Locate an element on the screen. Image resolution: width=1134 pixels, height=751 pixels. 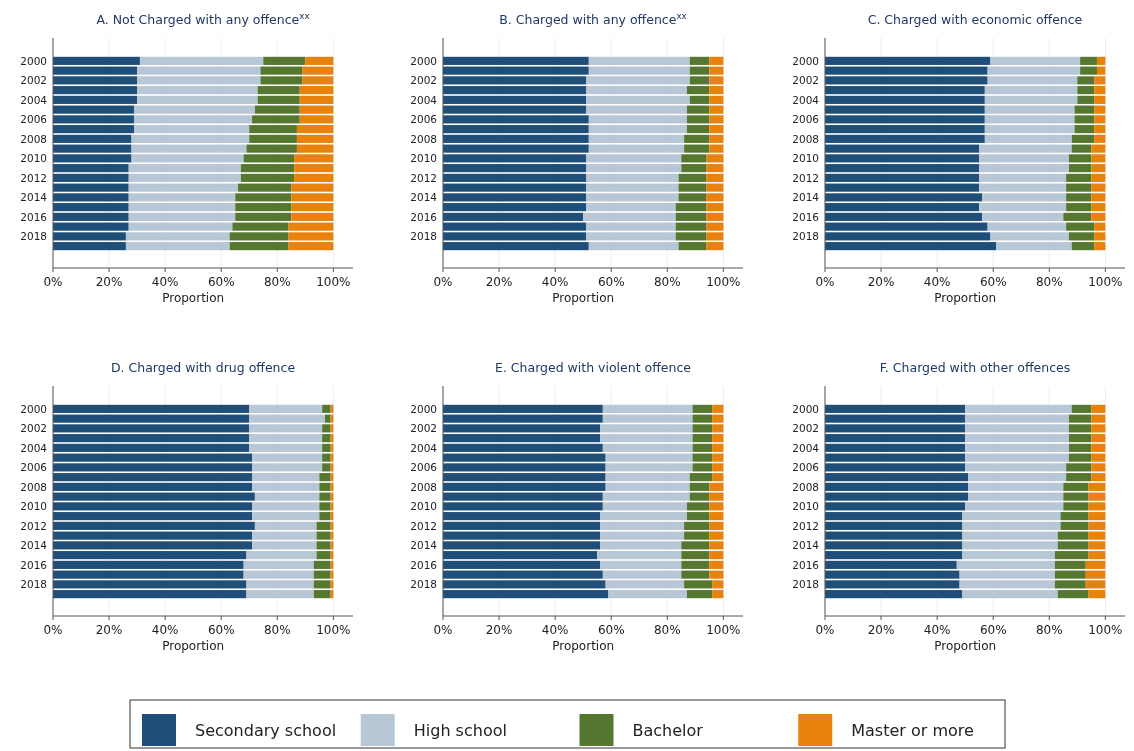
y-tick-label: 2018 is located at coordinates (805, 236).